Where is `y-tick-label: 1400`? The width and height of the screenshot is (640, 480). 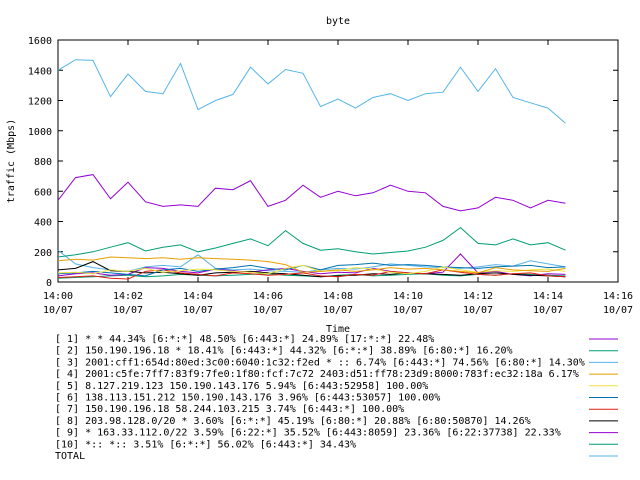
y-tick-label: 1400 is located at coordinates (40, 71).